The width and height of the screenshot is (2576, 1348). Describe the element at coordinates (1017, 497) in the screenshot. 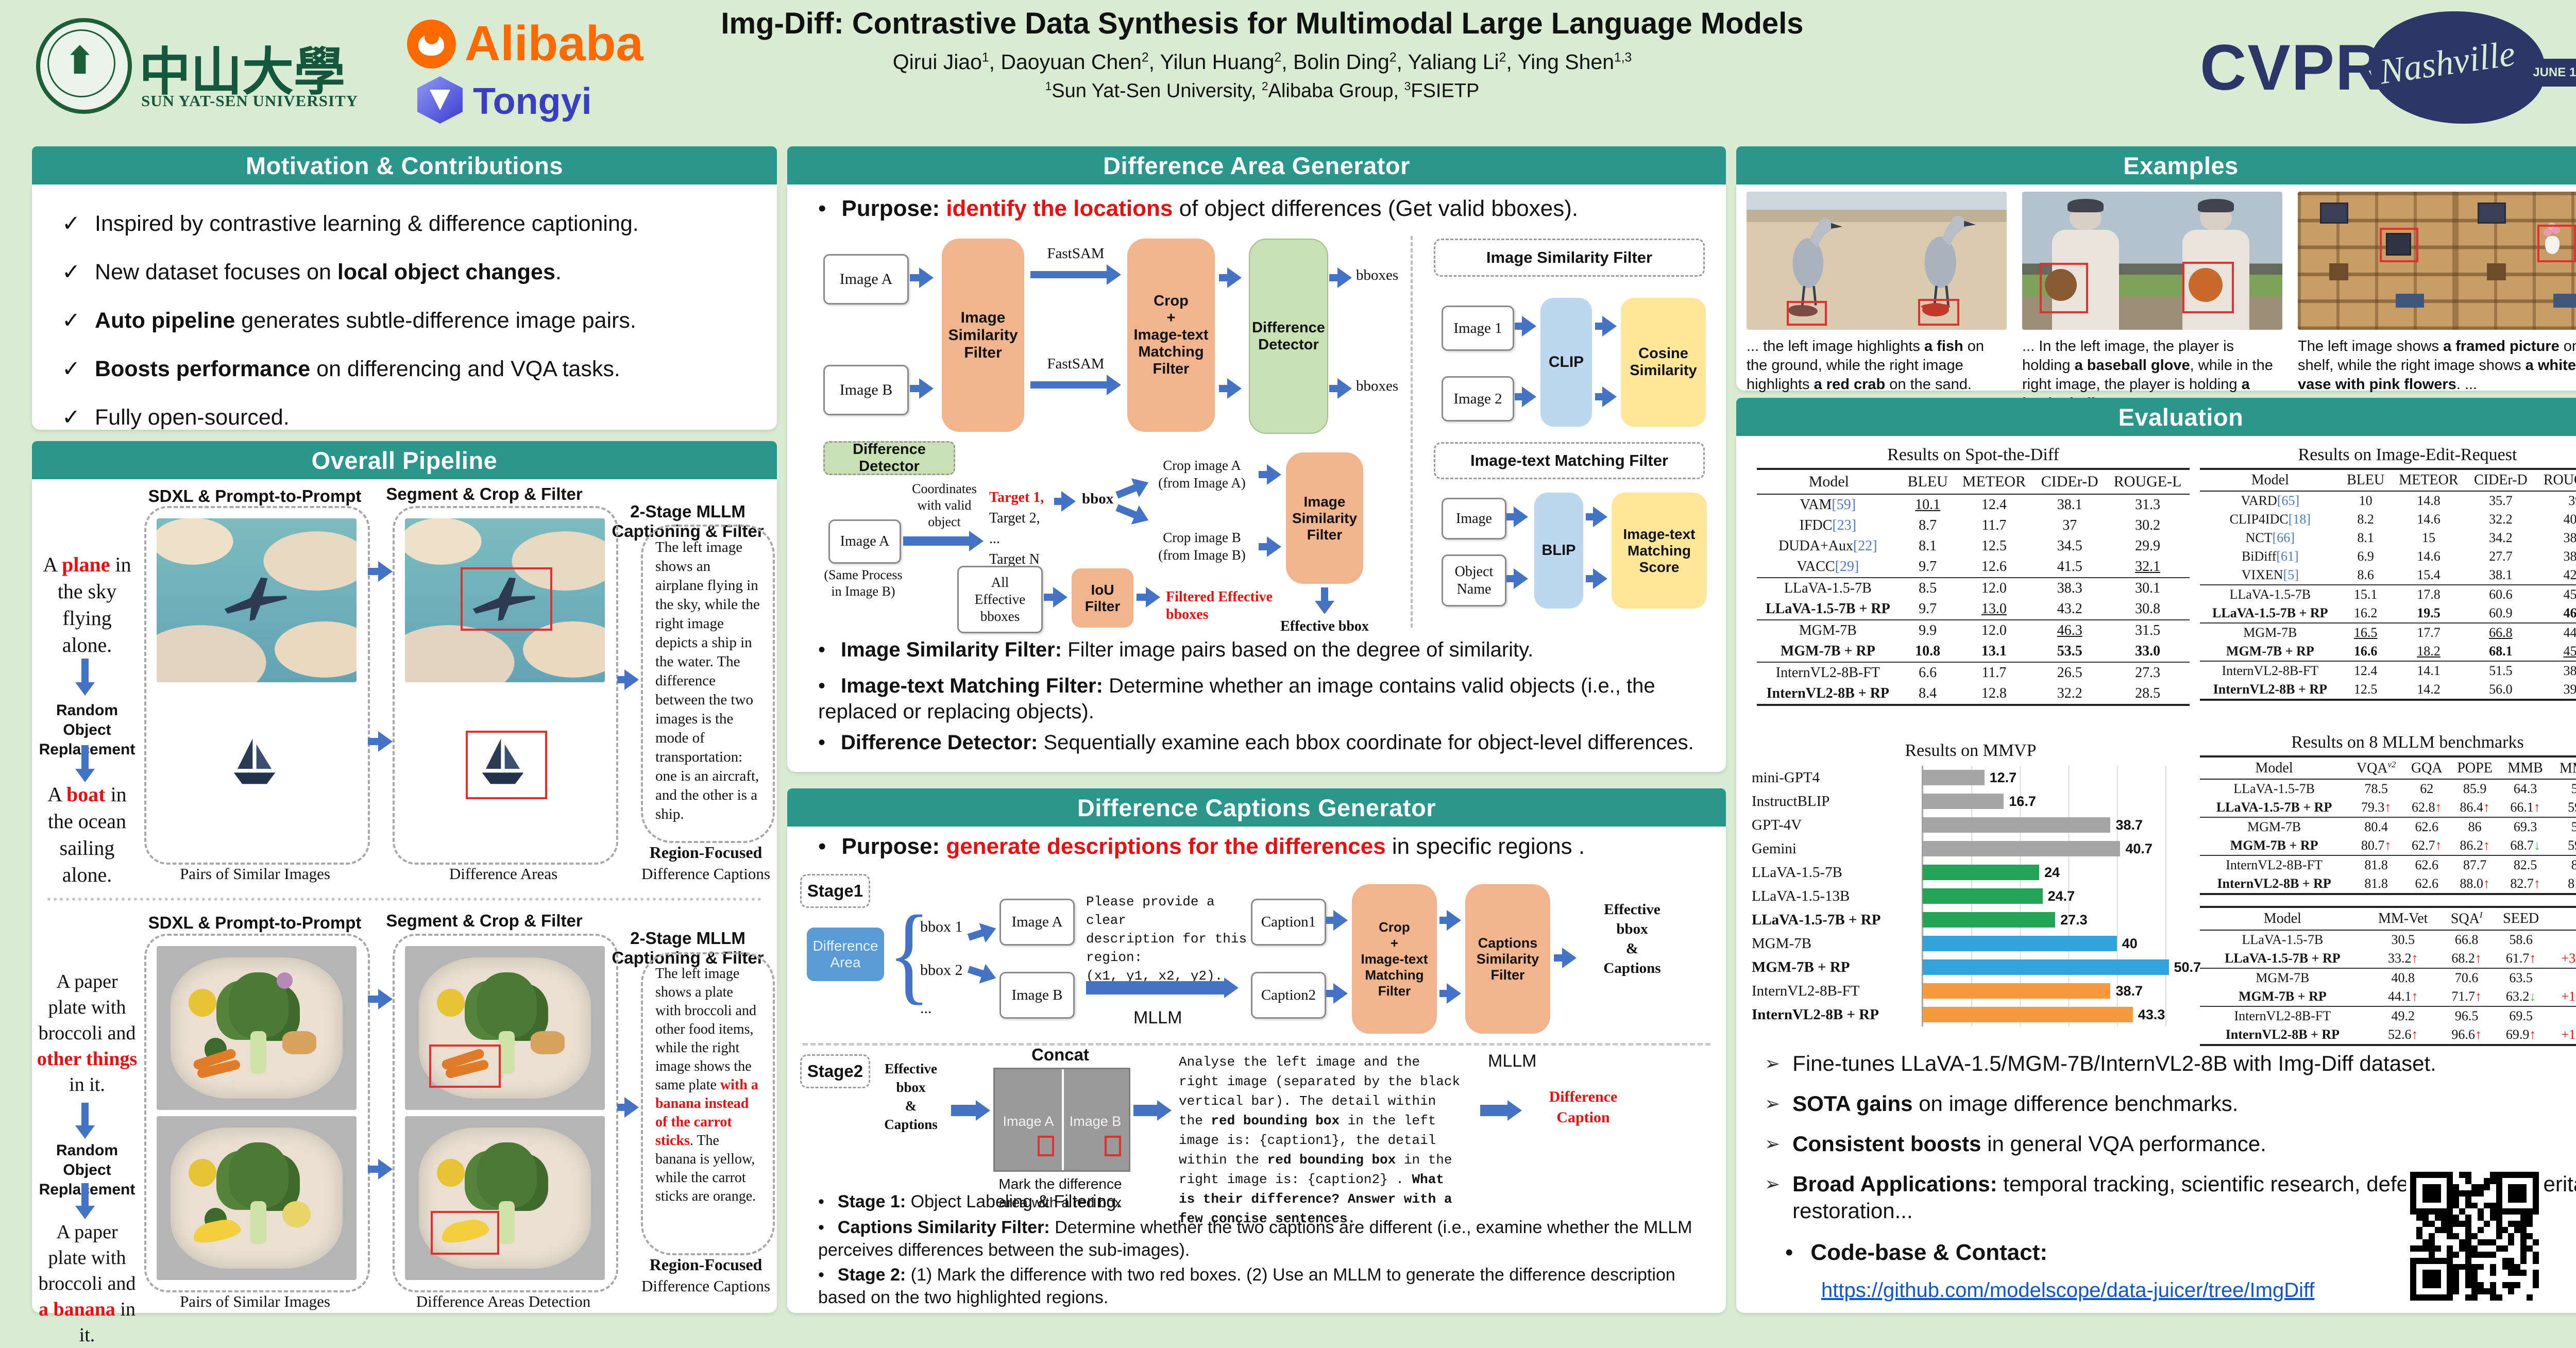

I see `target1-label: Target 1,` at that location.